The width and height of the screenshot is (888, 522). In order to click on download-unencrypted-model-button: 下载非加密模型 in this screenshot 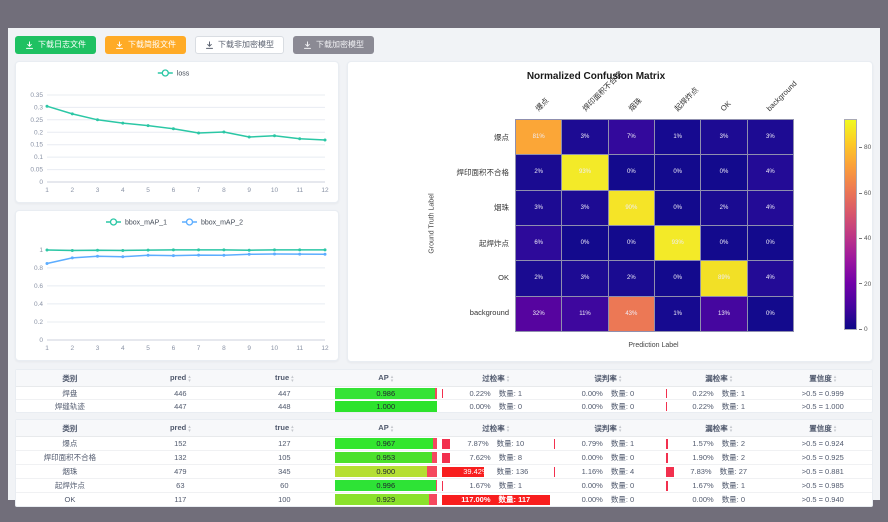, I will do `click(239, 45)`.